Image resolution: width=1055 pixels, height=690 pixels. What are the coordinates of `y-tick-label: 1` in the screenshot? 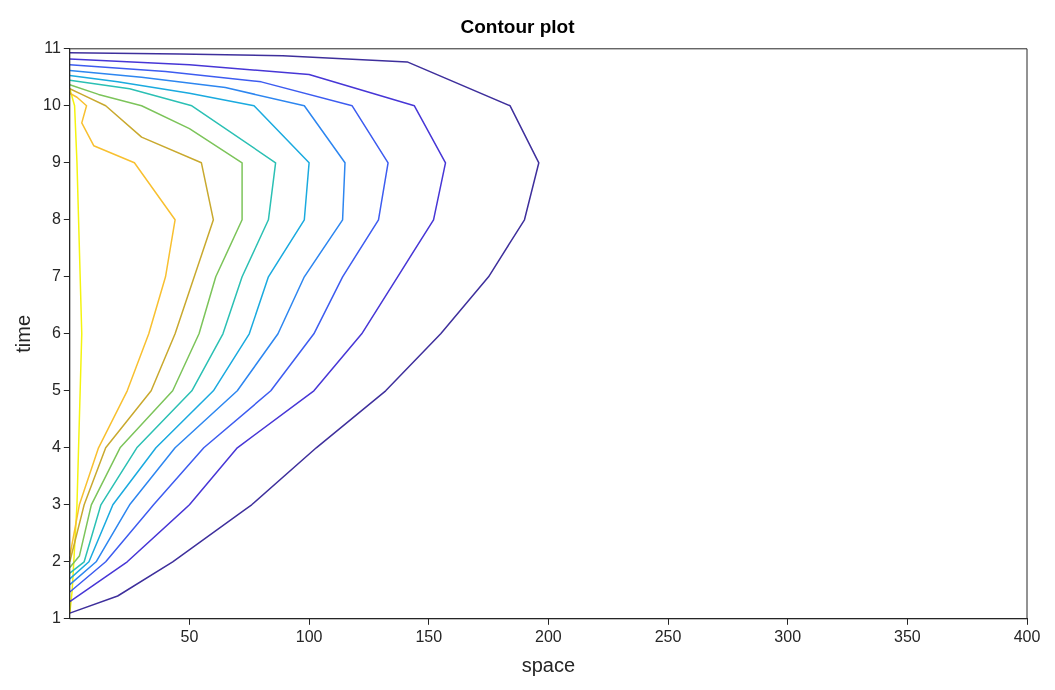 It's located at (56, 618).